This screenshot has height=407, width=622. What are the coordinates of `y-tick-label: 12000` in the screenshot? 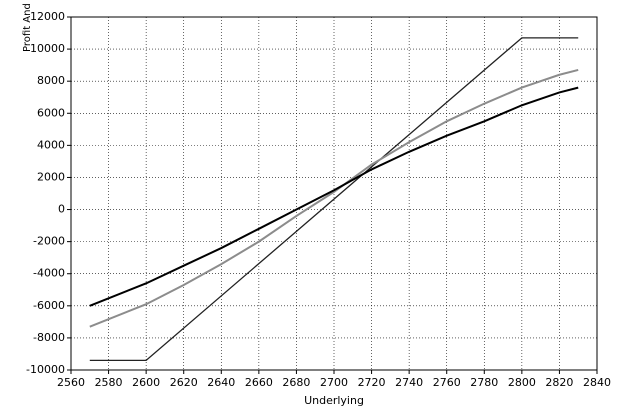 It's located at (47, 16).